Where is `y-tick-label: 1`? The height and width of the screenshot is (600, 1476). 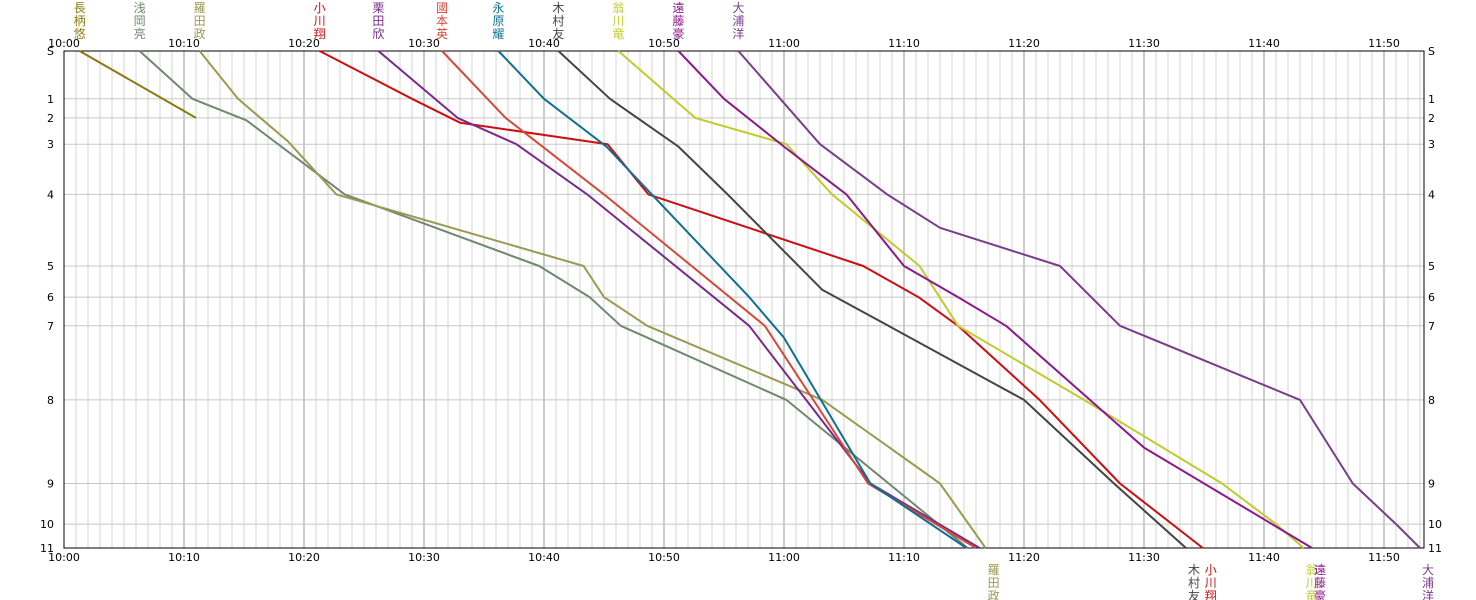 y-tick-label: 1 is located at coordinates (1431, 99).